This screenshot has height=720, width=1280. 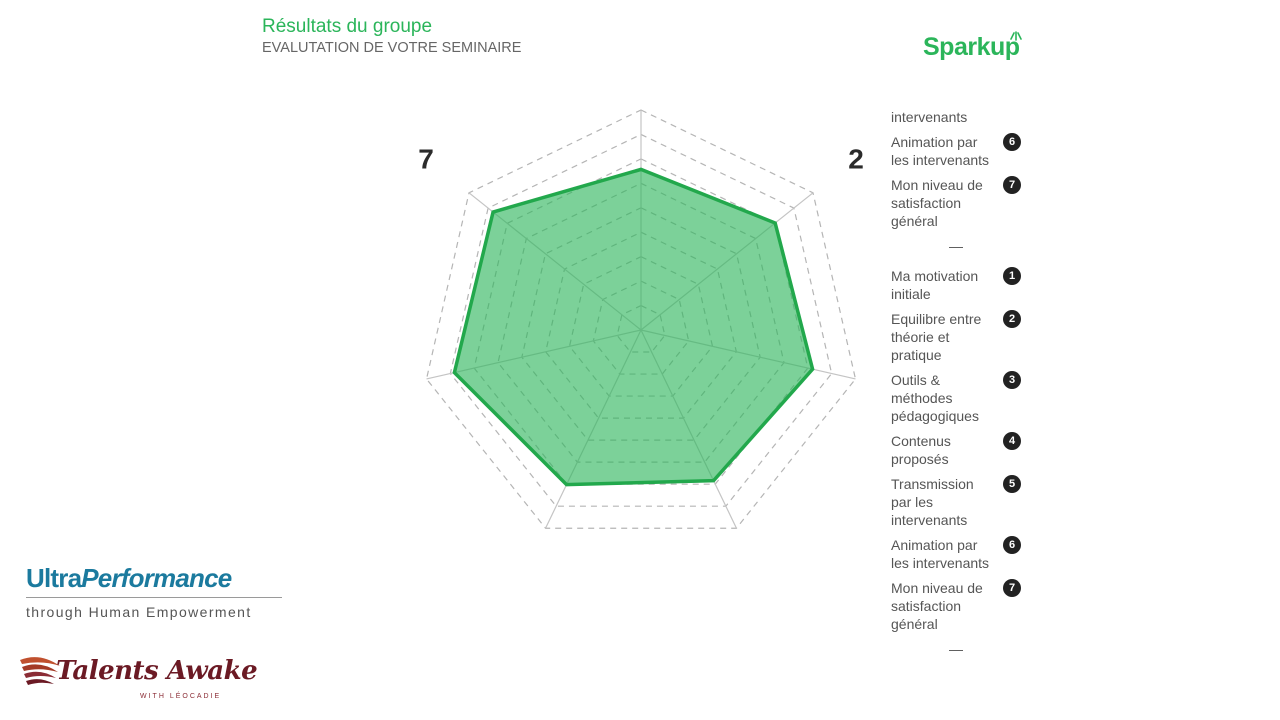 I want to click on talents-awake-tagline: WITH LÉOCADIE, so click(x=181, y=696).